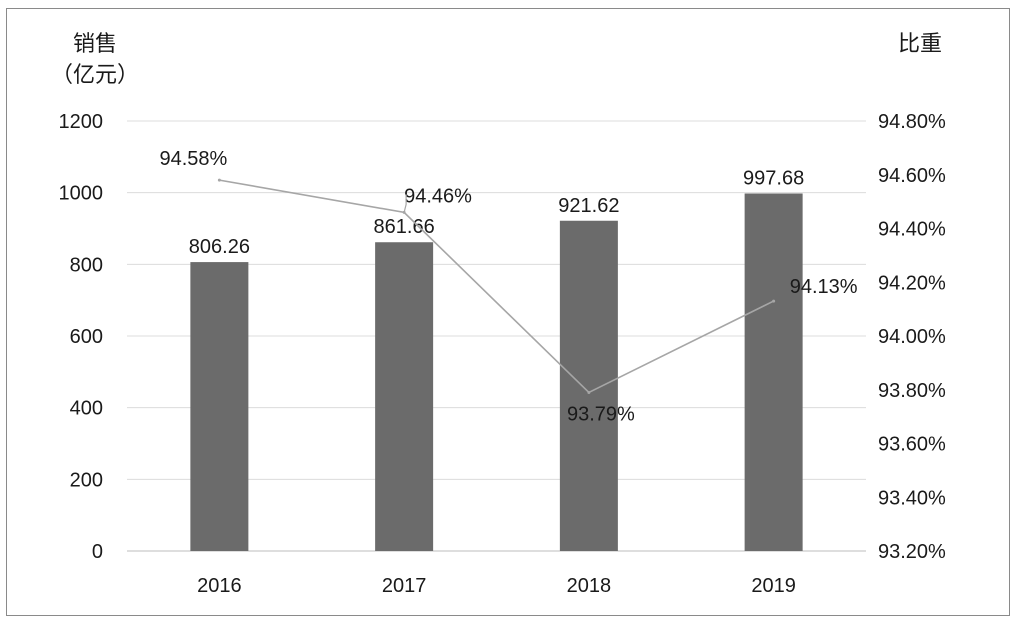  Describe the element at coordinates (912, 445) in the screenshot. I see `y2-tick-label: 93.60%` at that location.